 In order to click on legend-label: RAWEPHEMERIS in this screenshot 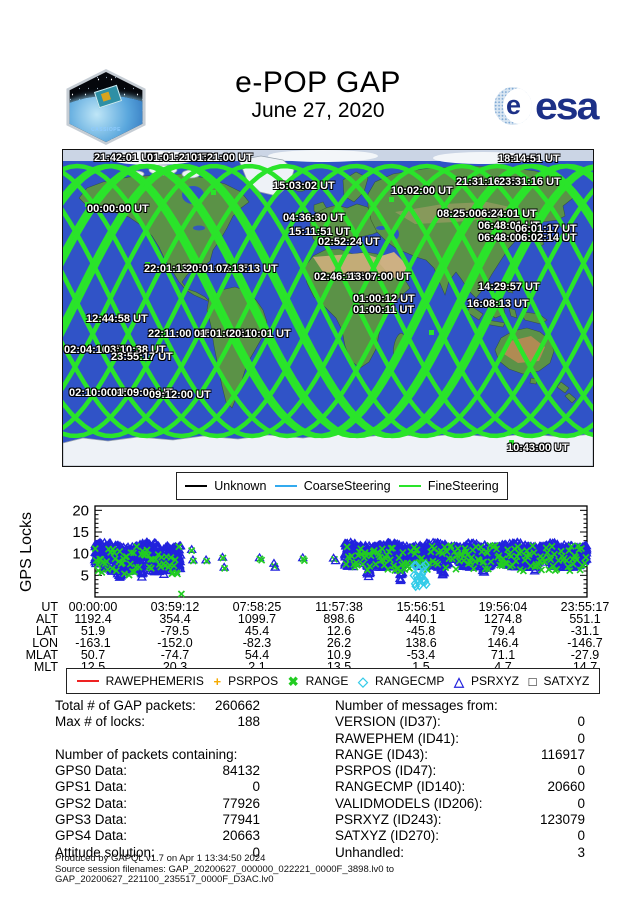, I will do `click(154, 681)`.